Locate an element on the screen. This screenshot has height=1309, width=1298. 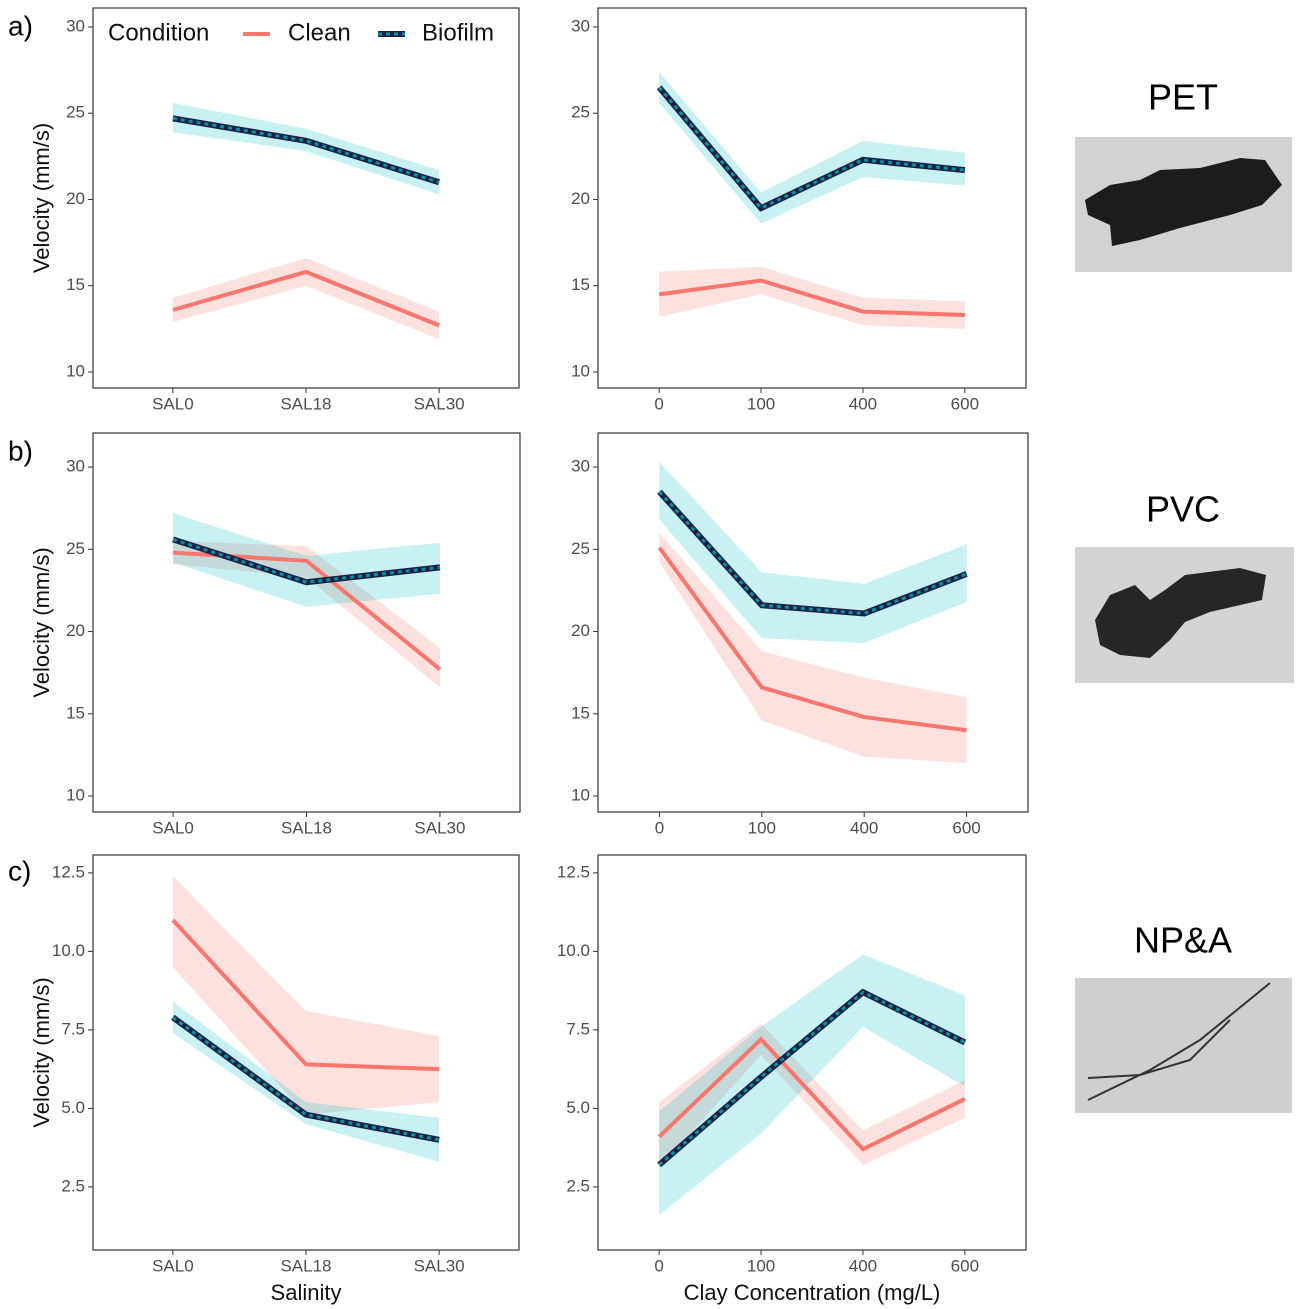
panel-label: b) is located at coordinates (20, 450).